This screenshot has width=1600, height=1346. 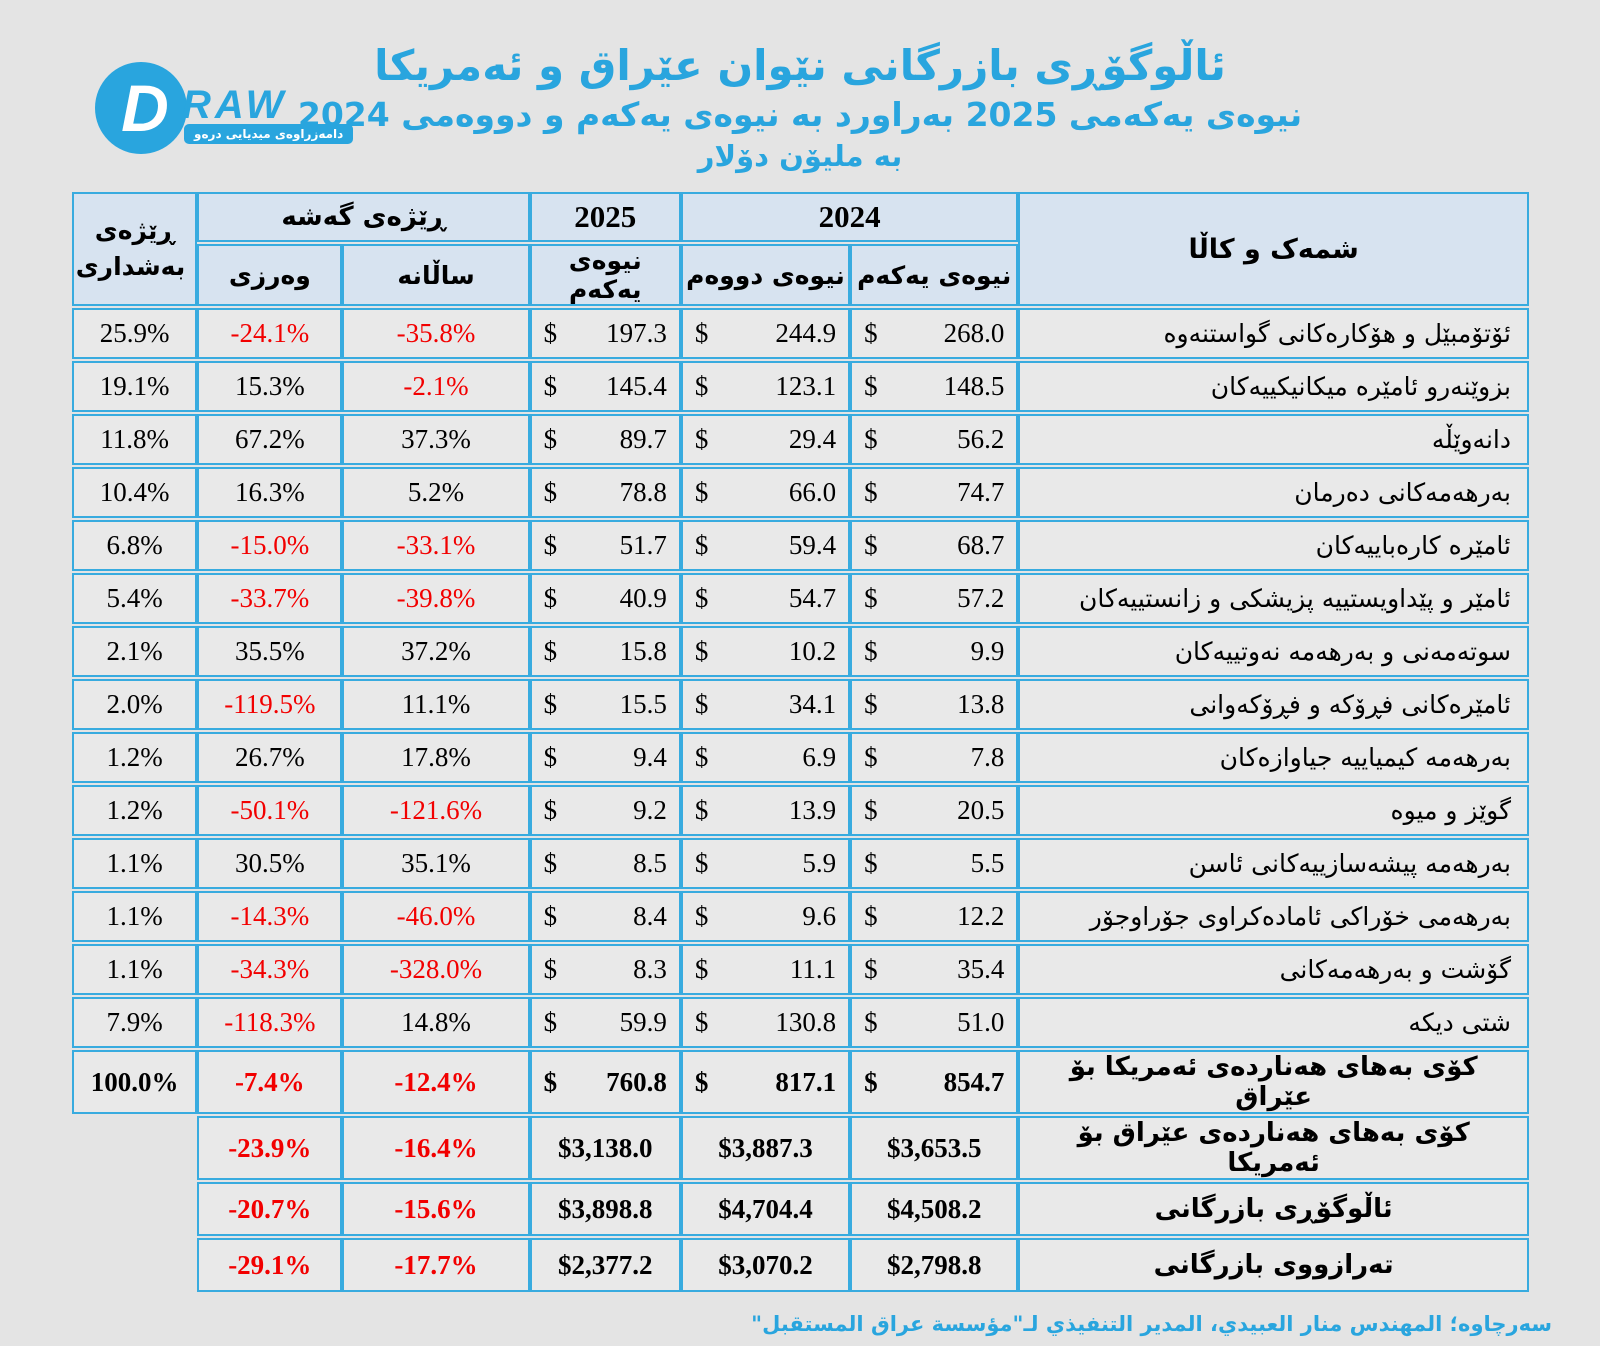 I want to click on cell-2024-second-half: $13.9, so click(x=765, y=811).